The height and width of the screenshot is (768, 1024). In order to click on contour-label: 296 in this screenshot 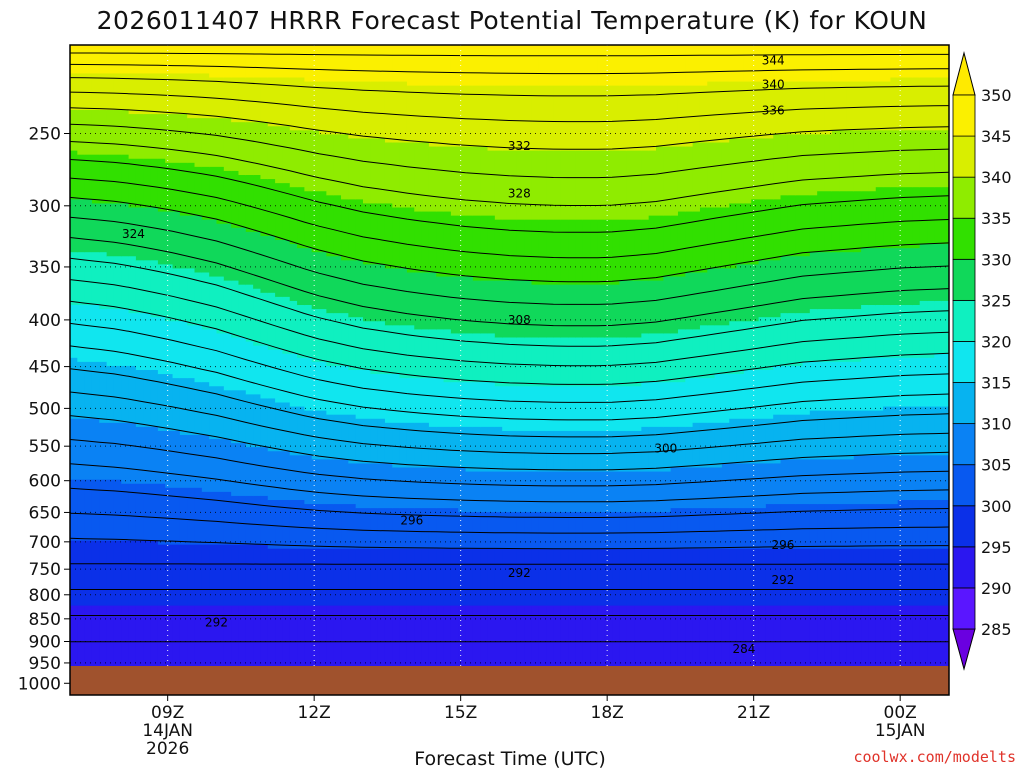, I will do `click(783, 545)`.